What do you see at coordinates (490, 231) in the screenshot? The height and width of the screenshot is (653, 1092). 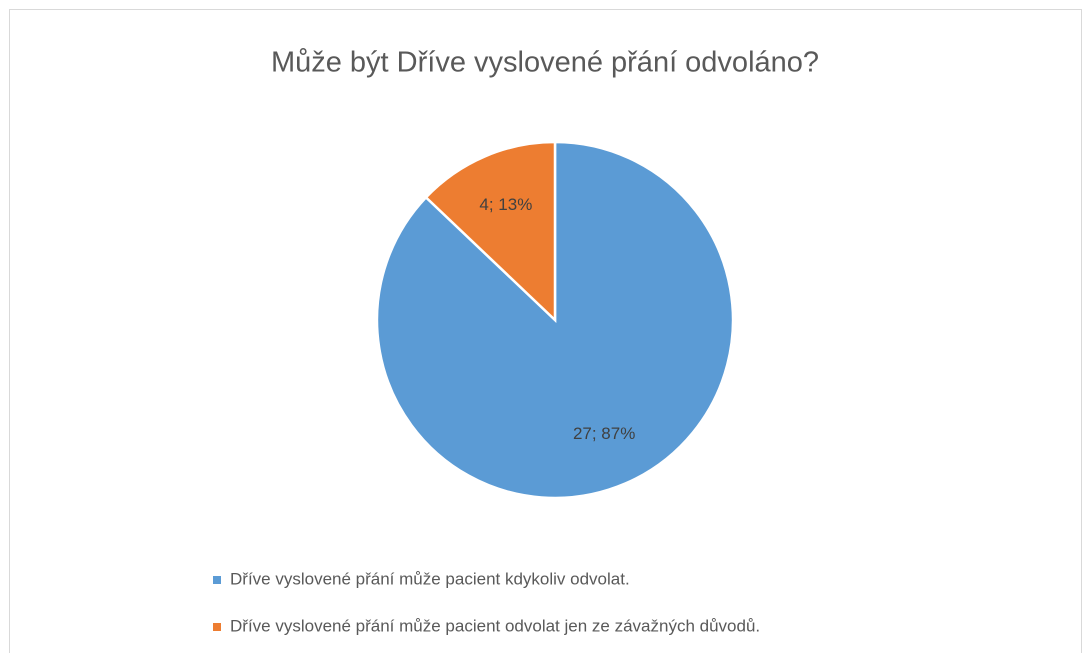 I see `pie-slice` at bounding box center [490, 231].